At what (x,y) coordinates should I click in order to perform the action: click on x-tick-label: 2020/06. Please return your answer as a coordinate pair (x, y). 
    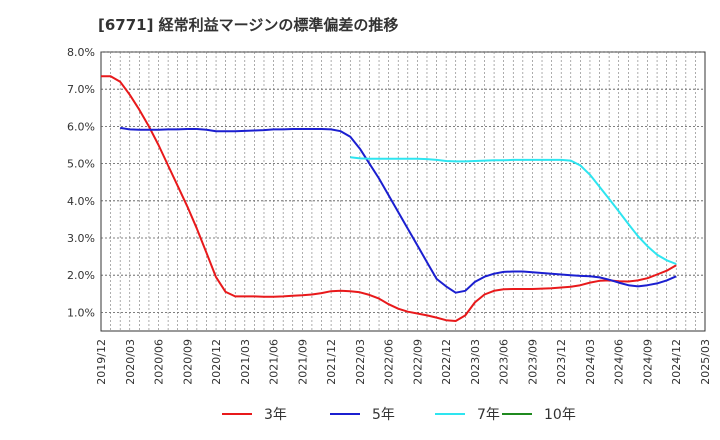
    Looking at the image, I should click on (159, 362).